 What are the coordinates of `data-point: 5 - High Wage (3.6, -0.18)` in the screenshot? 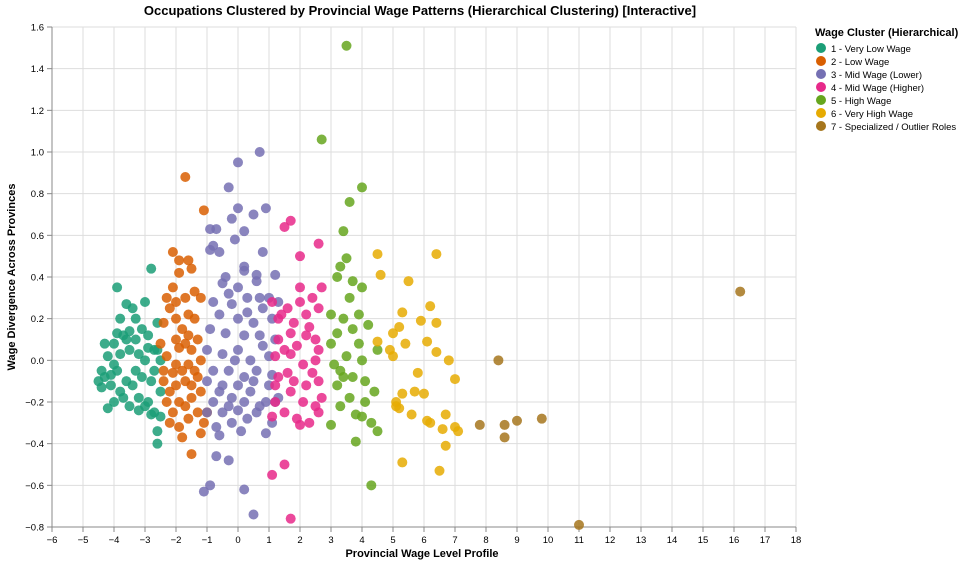 It's located at (349, 397).